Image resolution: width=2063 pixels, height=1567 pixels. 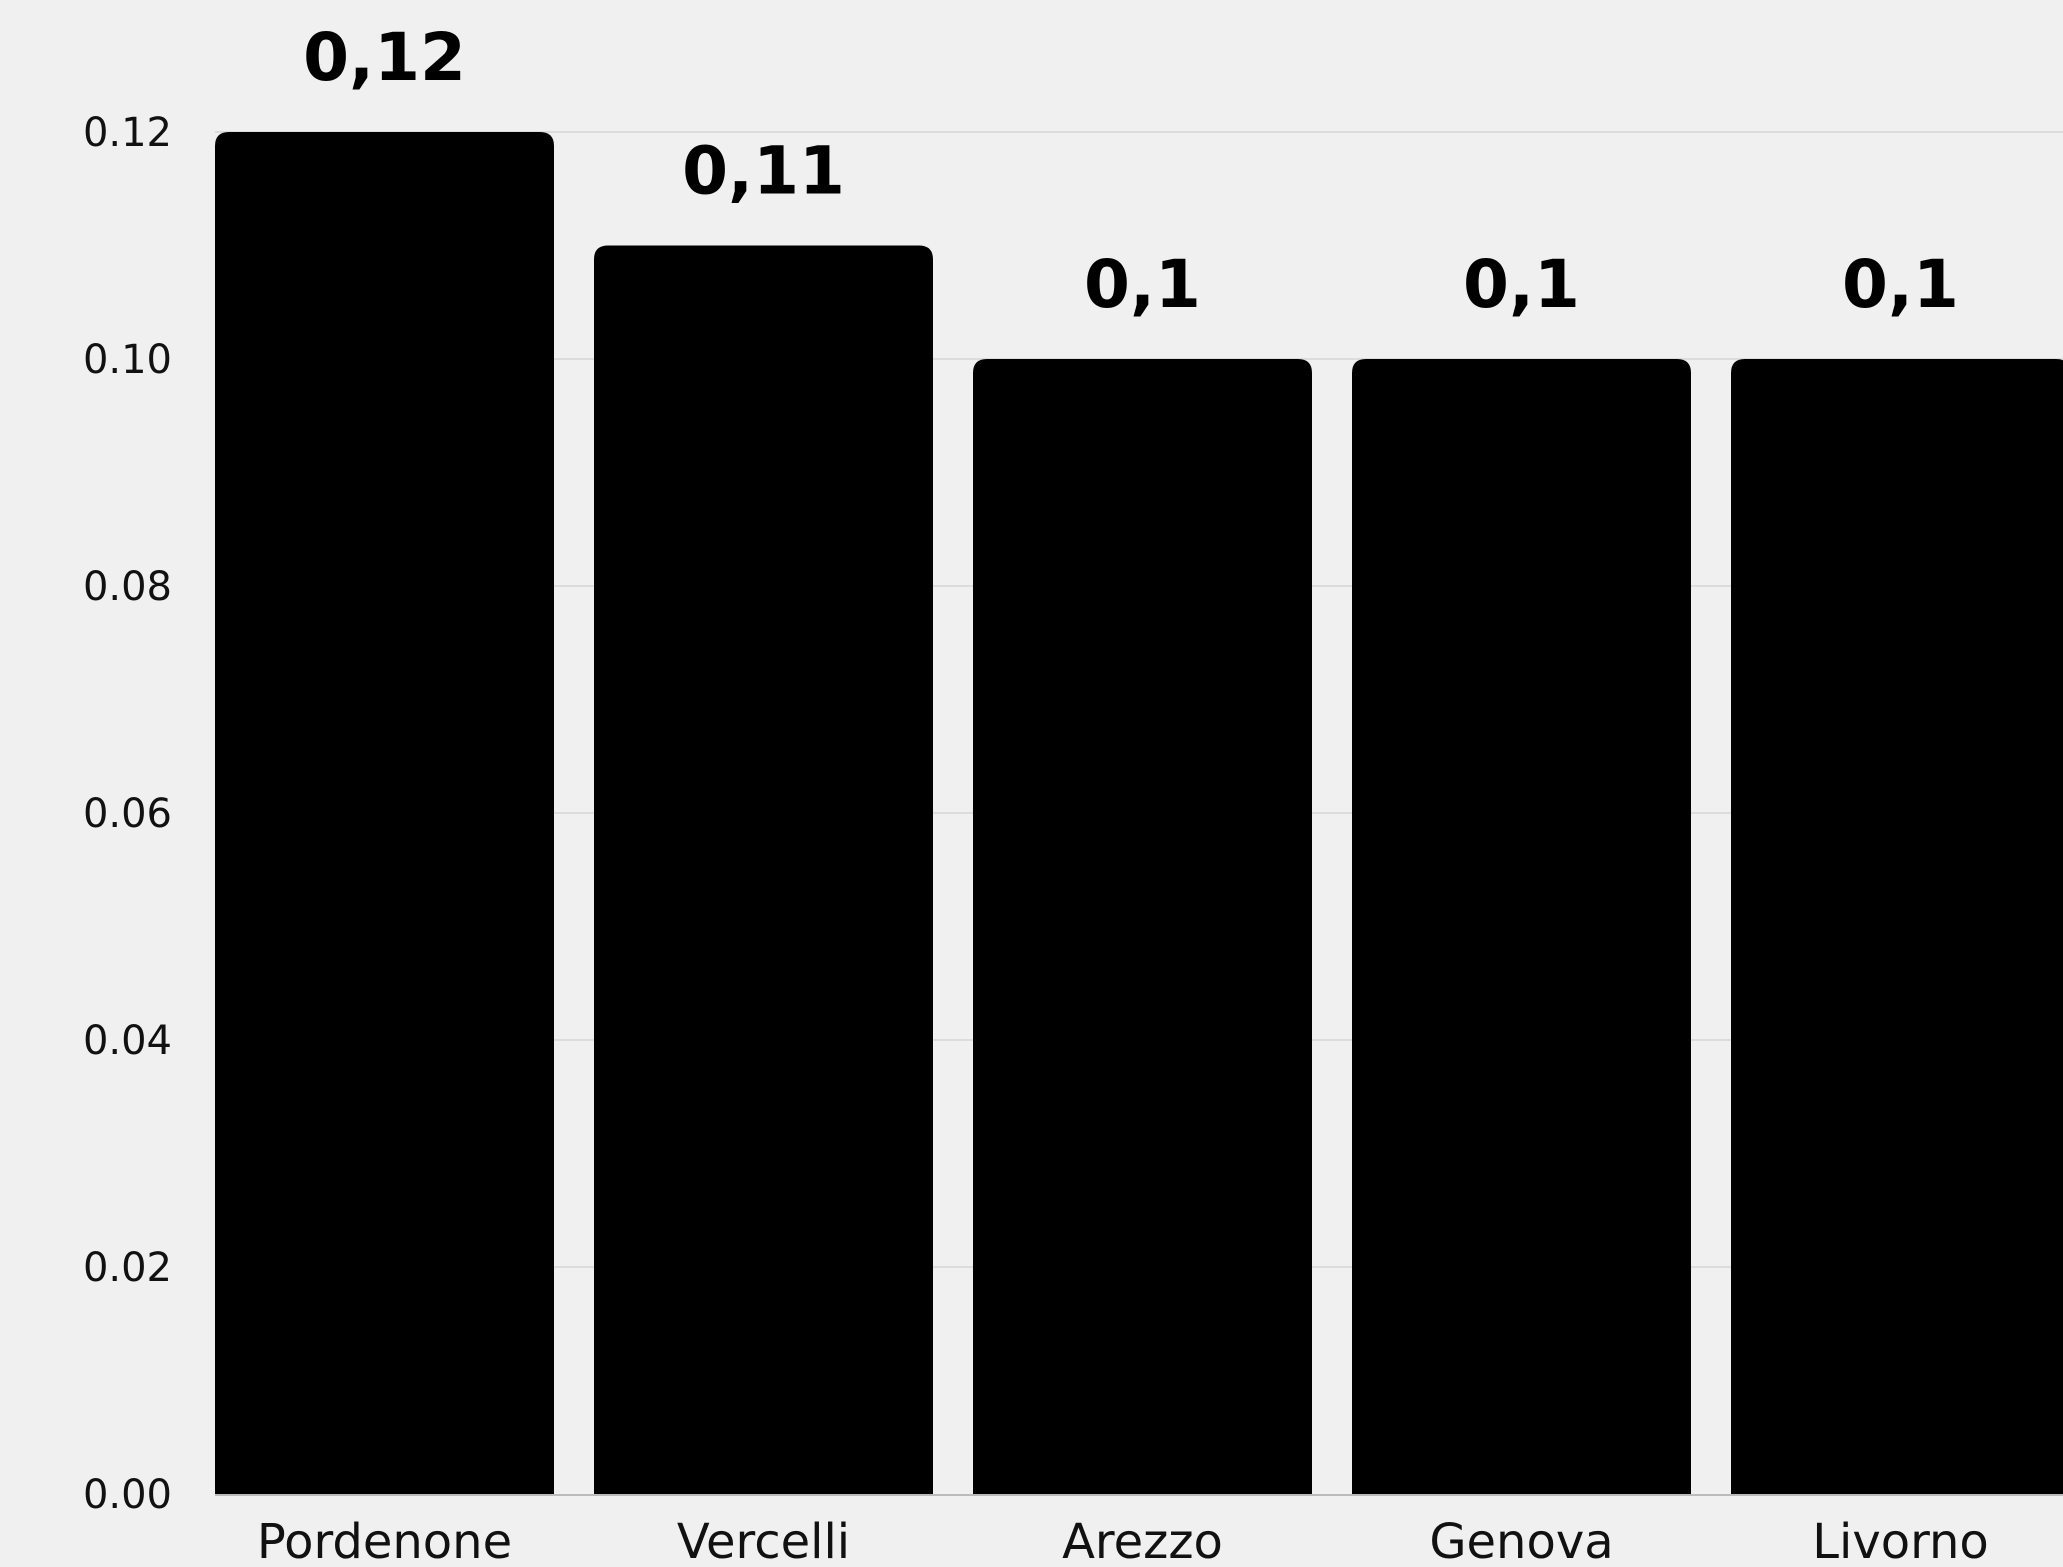 What do you see at coordinates (1142, 926) in the screenshot?
I see `bar-arezzo` at bounding box center [1142, 926].